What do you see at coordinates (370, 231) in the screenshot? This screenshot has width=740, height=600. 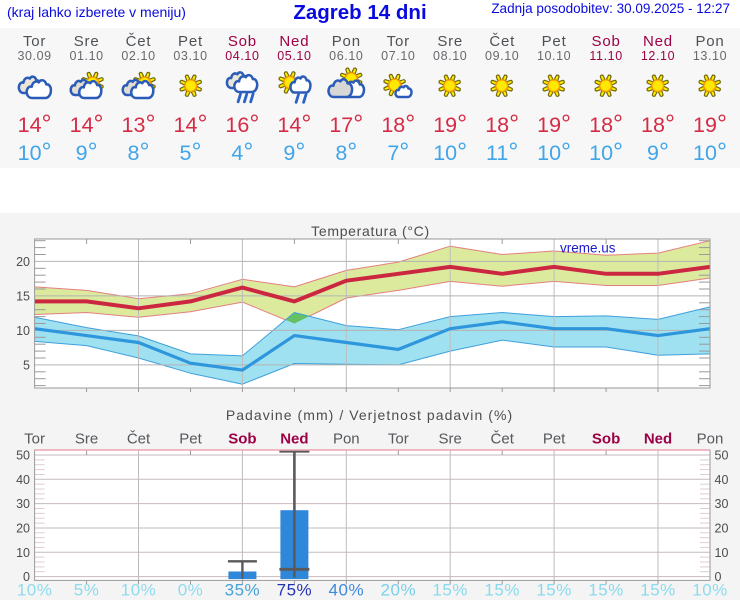 I see `svg-text: Temperatura (°C)` at bounding box center [370, 231].